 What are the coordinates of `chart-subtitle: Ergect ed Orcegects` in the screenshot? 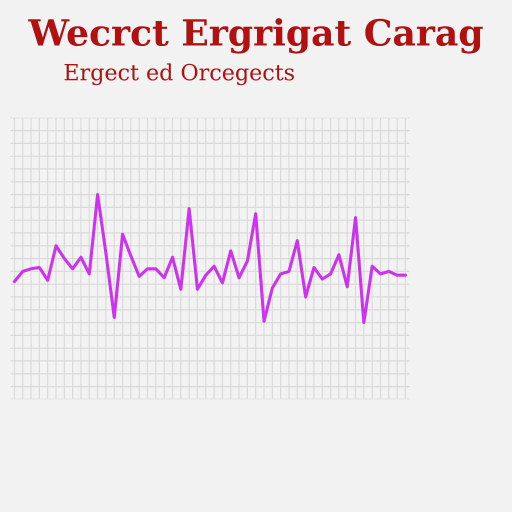 It's located at (179, 74).